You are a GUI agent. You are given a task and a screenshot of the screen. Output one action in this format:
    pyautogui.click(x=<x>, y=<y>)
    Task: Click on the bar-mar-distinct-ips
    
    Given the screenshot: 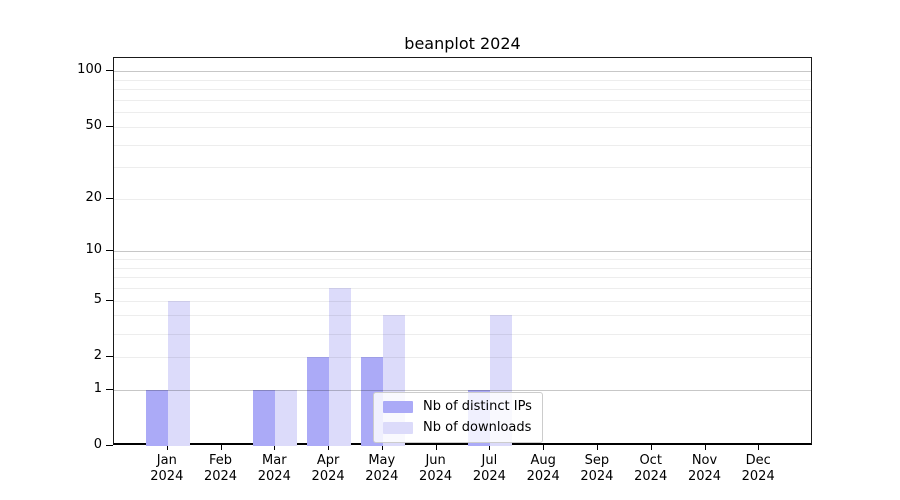 What is the action you would take?
    pyautogui.click(x=264, y=417)
    